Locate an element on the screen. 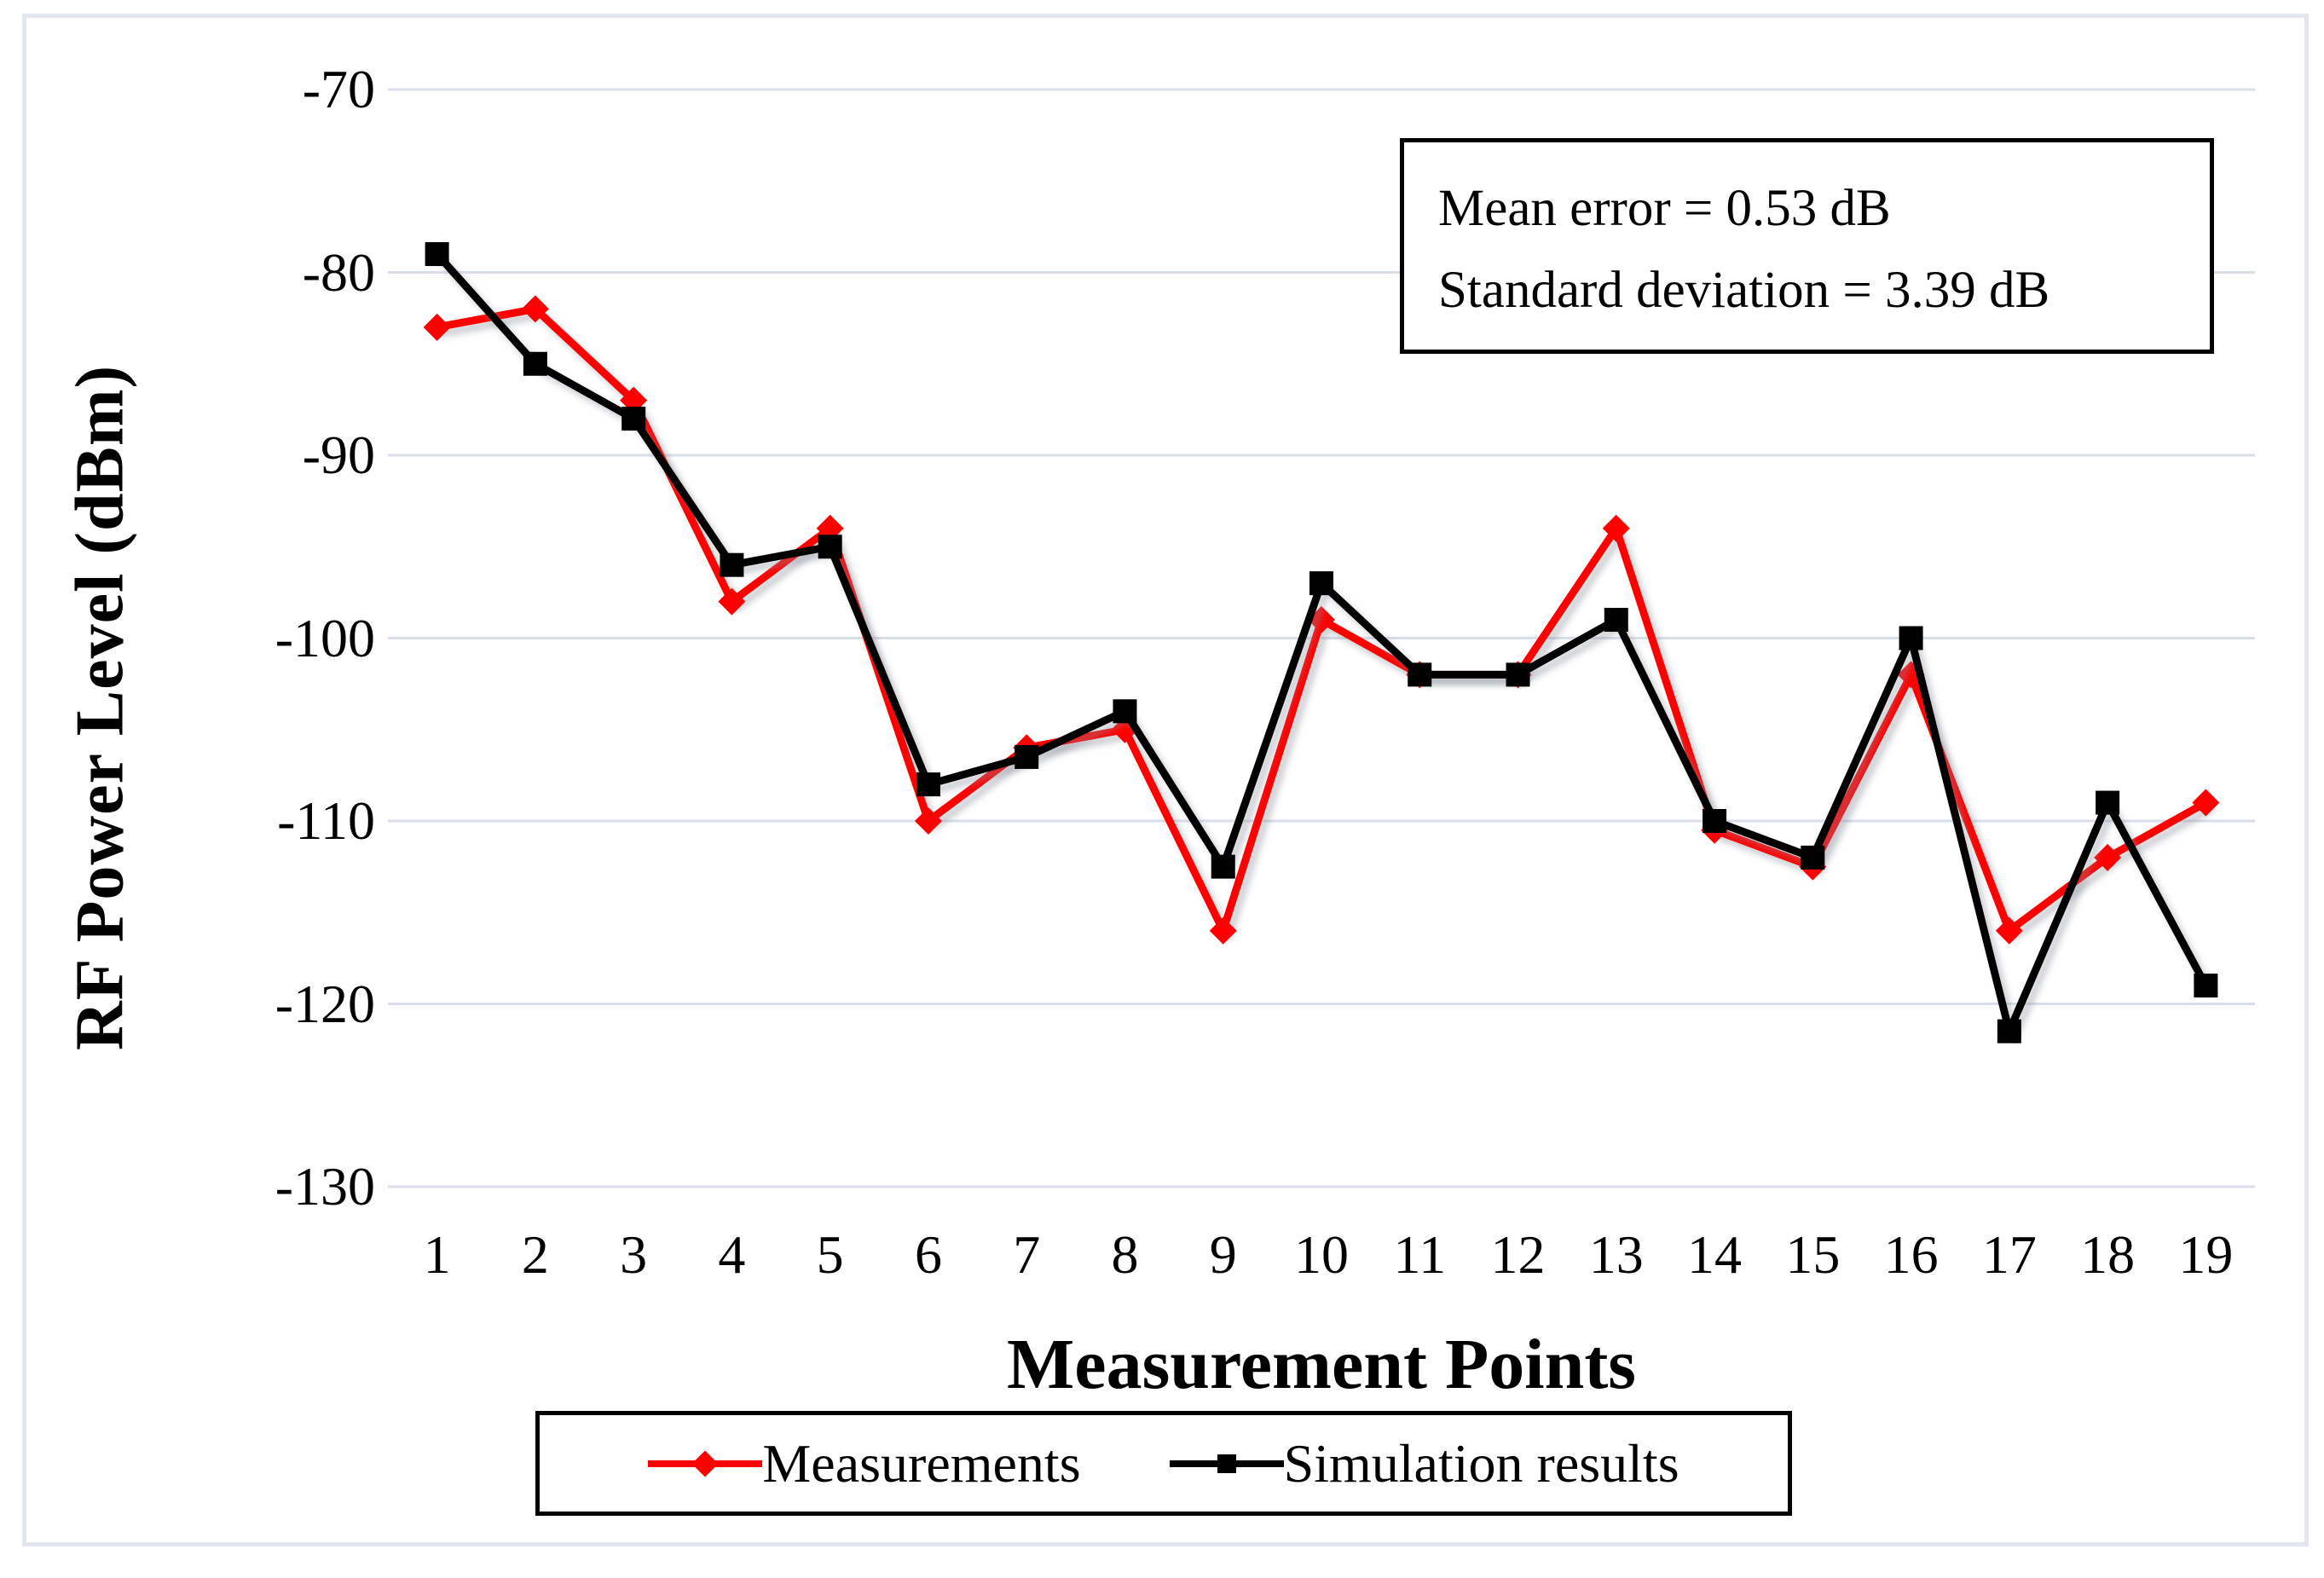 The image size is (2324, 1578). x-tick-label: 12 is located at coordinates (1518, 1255).